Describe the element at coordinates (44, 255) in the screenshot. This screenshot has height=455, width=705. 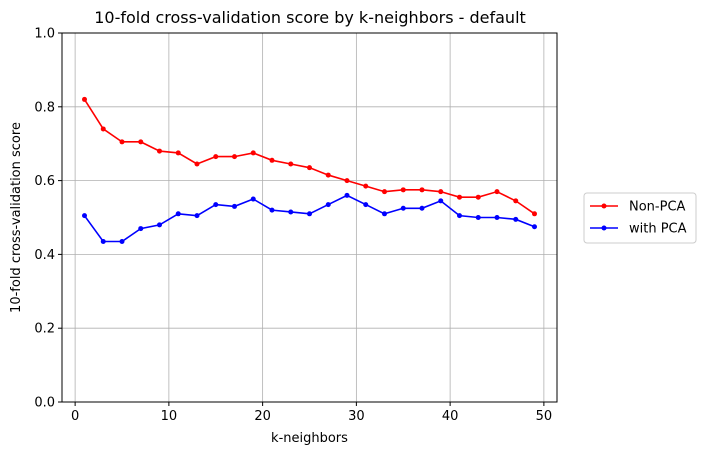
I see `y-tick-label: 0.4` at that location.